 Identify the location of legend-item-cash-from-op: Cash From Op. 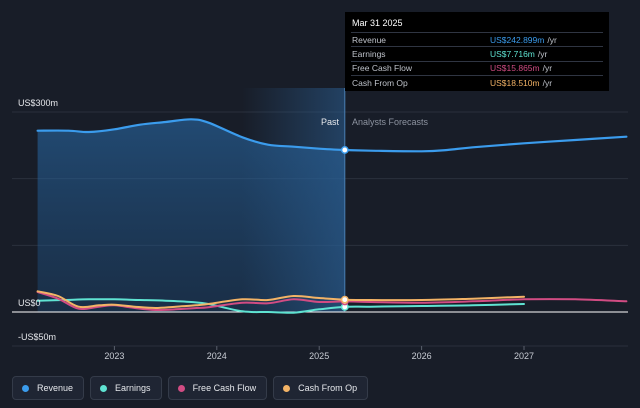
(321, 388).